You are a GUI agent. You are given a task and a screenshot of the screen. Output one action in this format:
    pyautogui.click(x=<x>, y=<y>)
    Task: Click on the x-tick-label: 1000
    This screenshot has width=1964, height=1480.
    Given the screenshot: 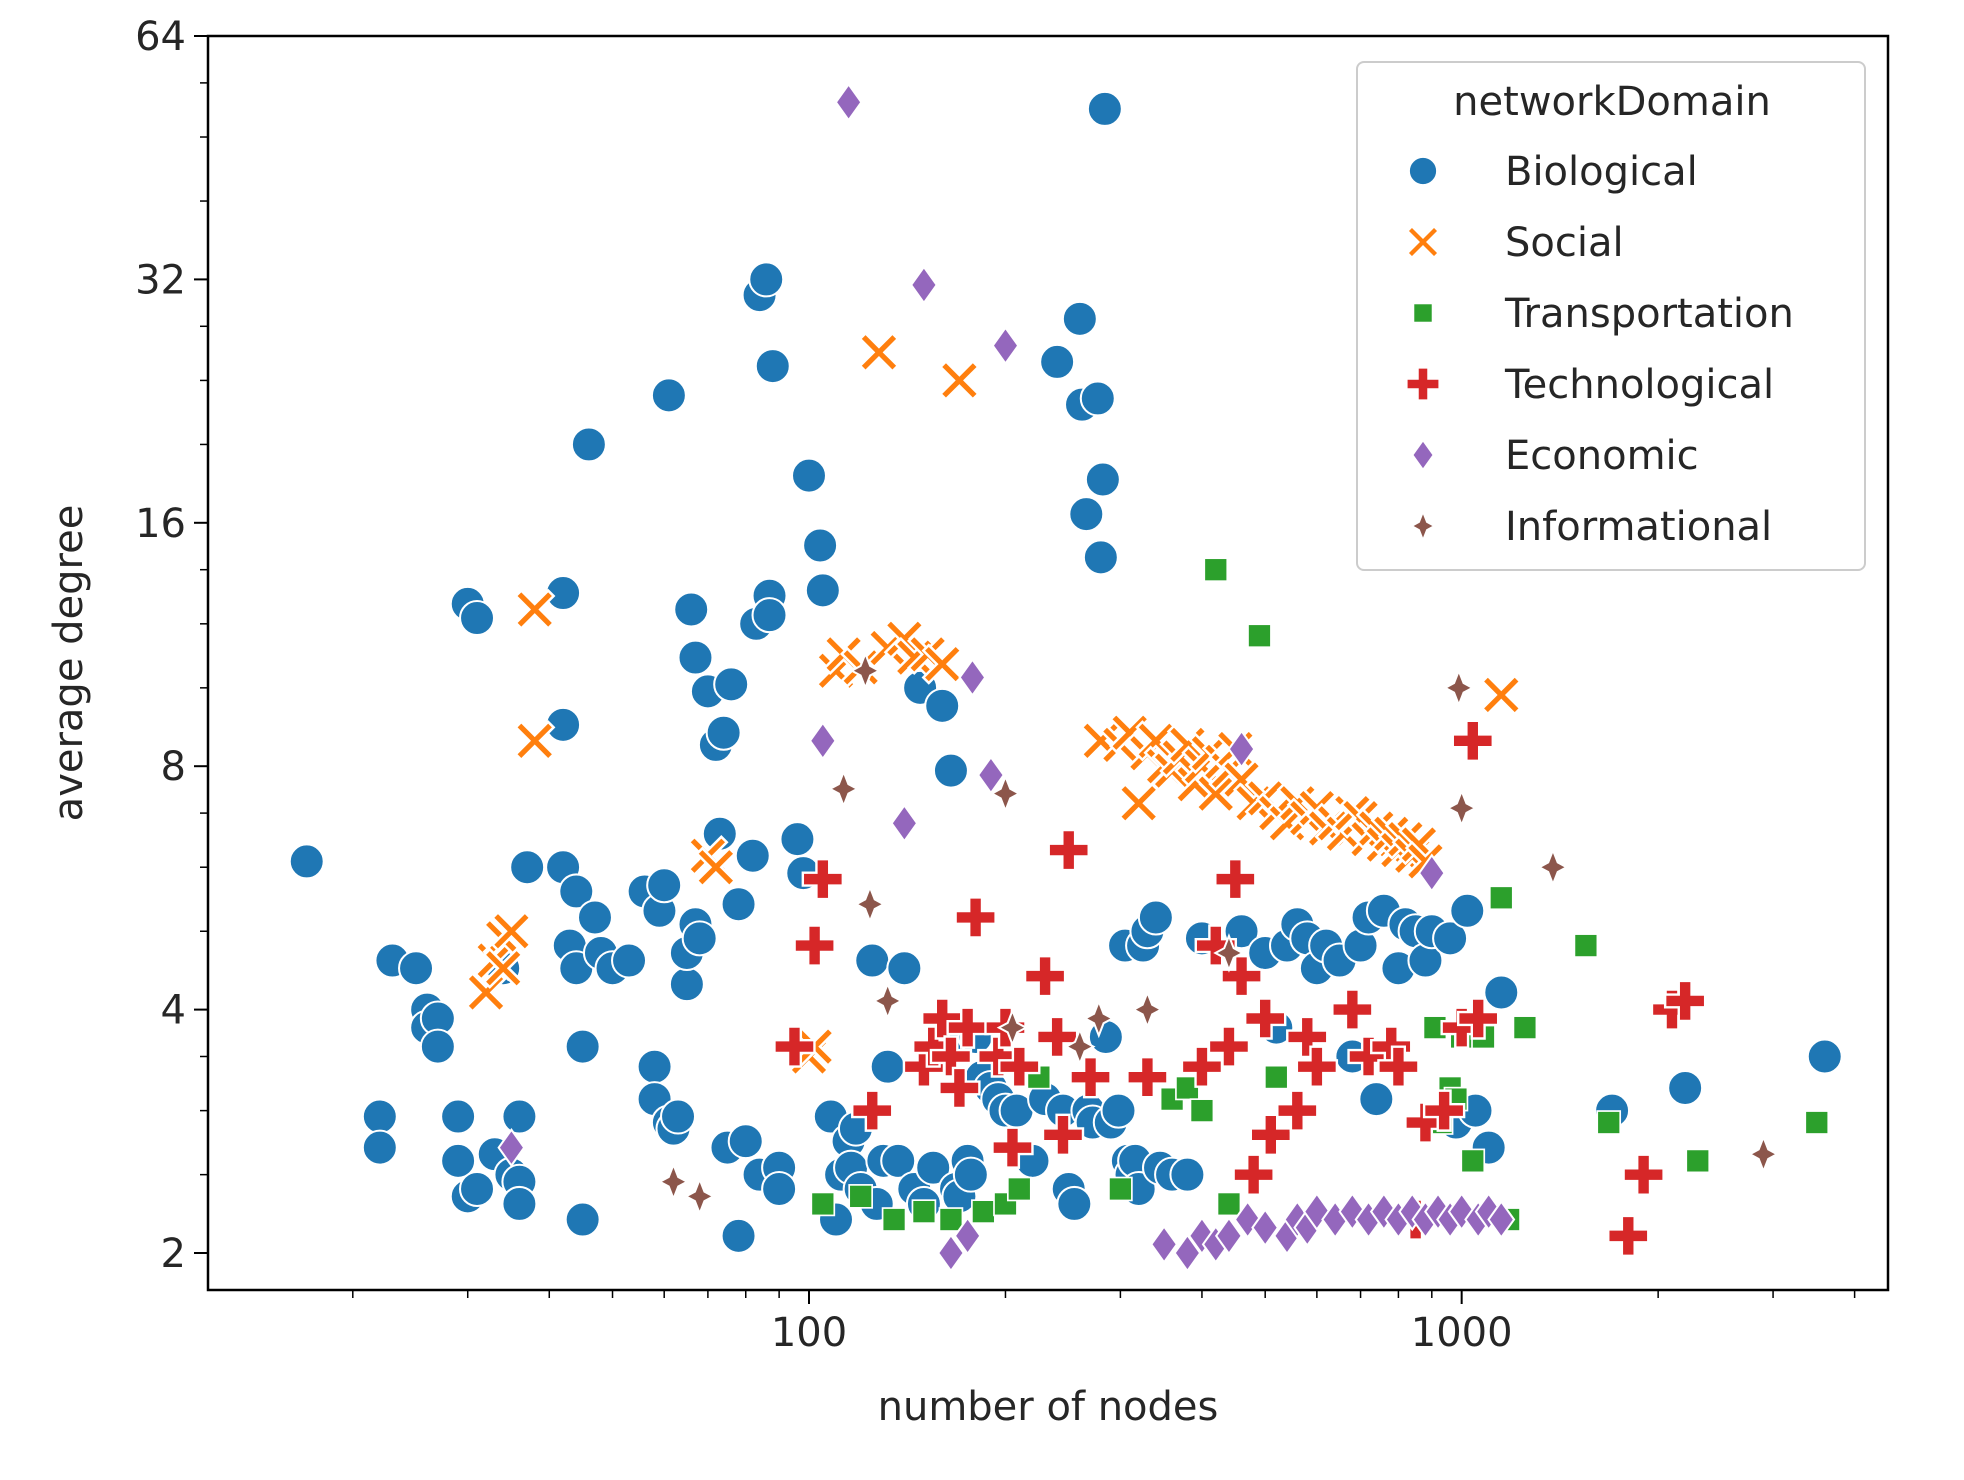 What is the action you would take?
    pyautogui.click(x=1462, y=1333)
    